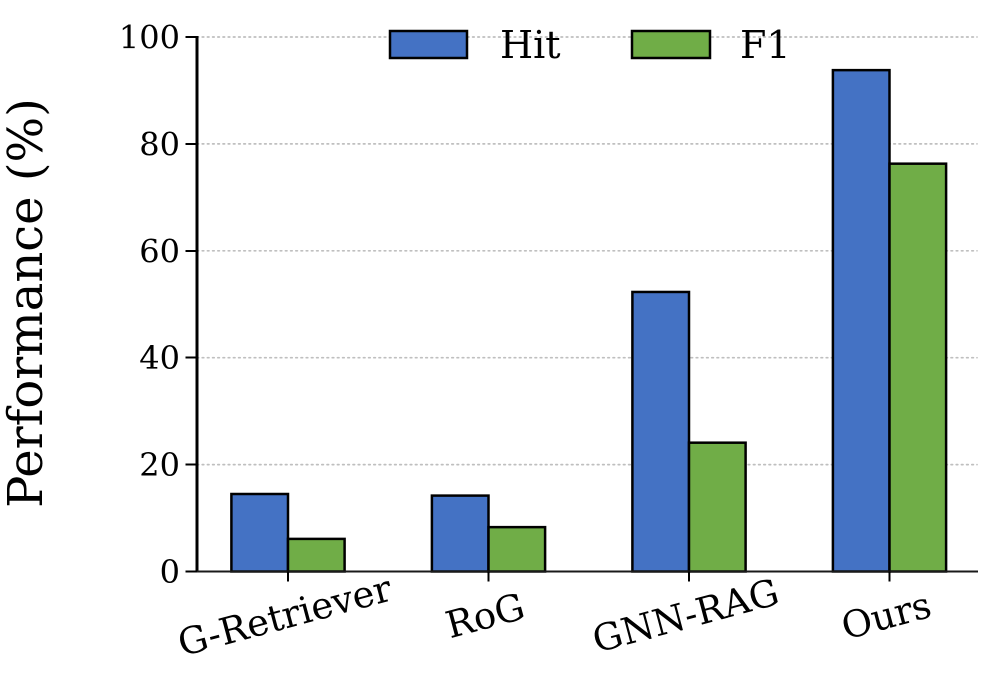  Describe the element at coordinates (861, 320) in the screenshot. I see `bar-hit-ours` at that location.